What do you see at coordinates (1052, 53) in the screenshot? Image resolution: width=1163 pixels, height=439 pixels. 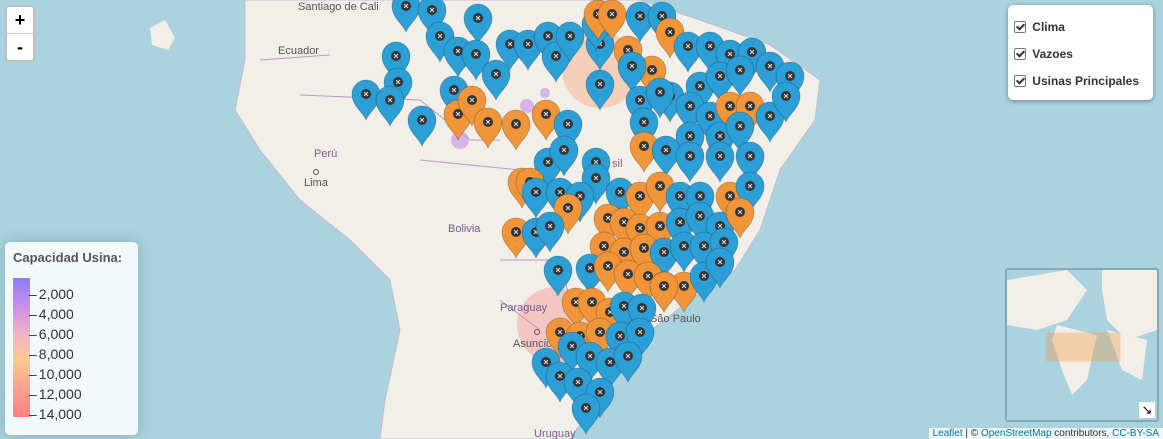 I see `layer-label: Vazoes` at bounding box center [1052, 53].